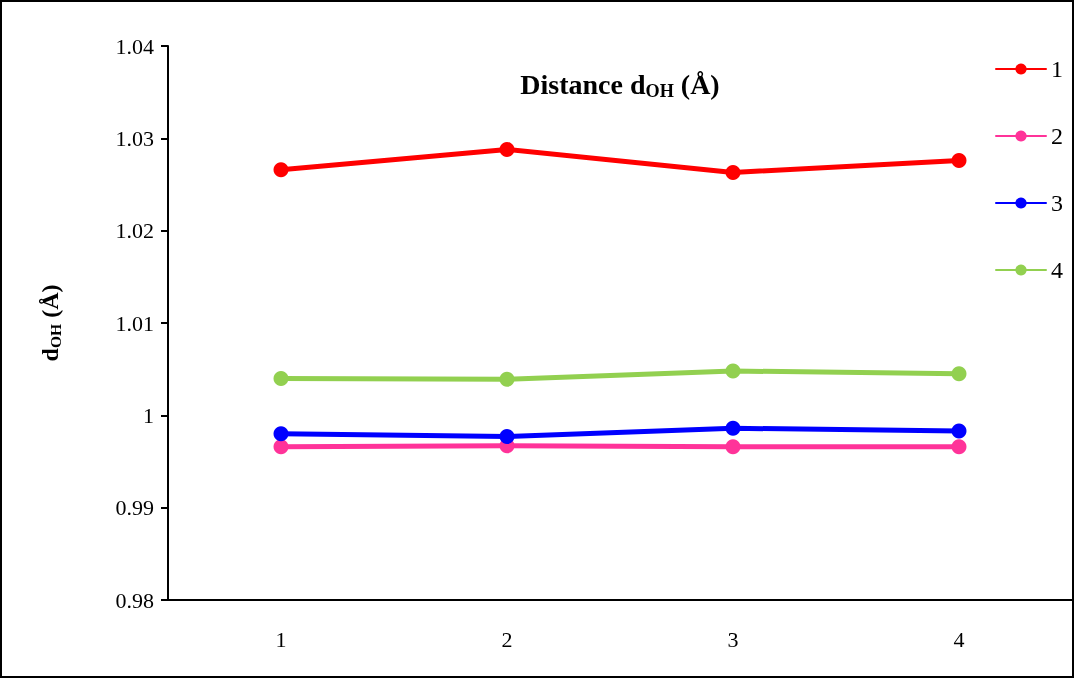 The width and height of the screenshot is (1074, 678). Describe the element at coordinates (281, 639) in the screenshot. I see `x-tick-label: 1` at that location.